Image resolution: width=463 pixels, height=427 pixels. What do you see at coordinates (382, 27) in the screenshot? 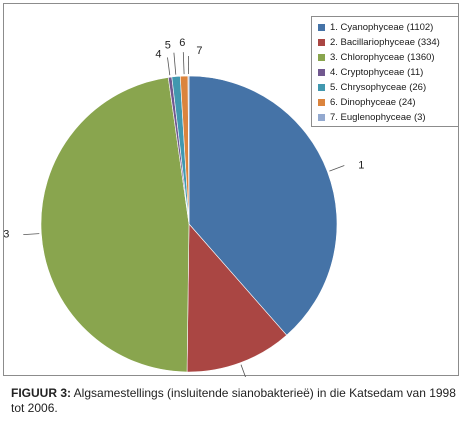
I see `legend-label: 1. Cyanophyceae (1102)` at bounding box center [382, 27].